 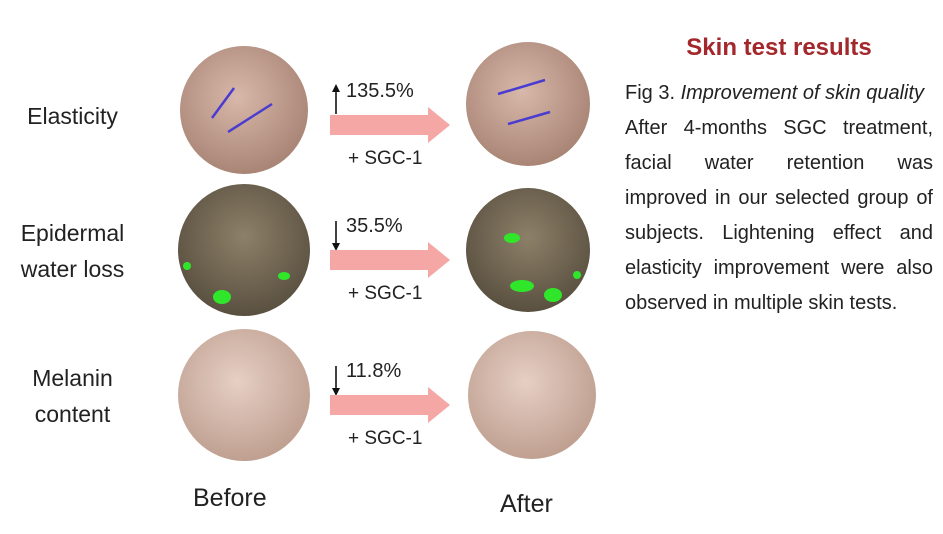 I want to click on row-label: Elasticity, so click(x=72, y=116).